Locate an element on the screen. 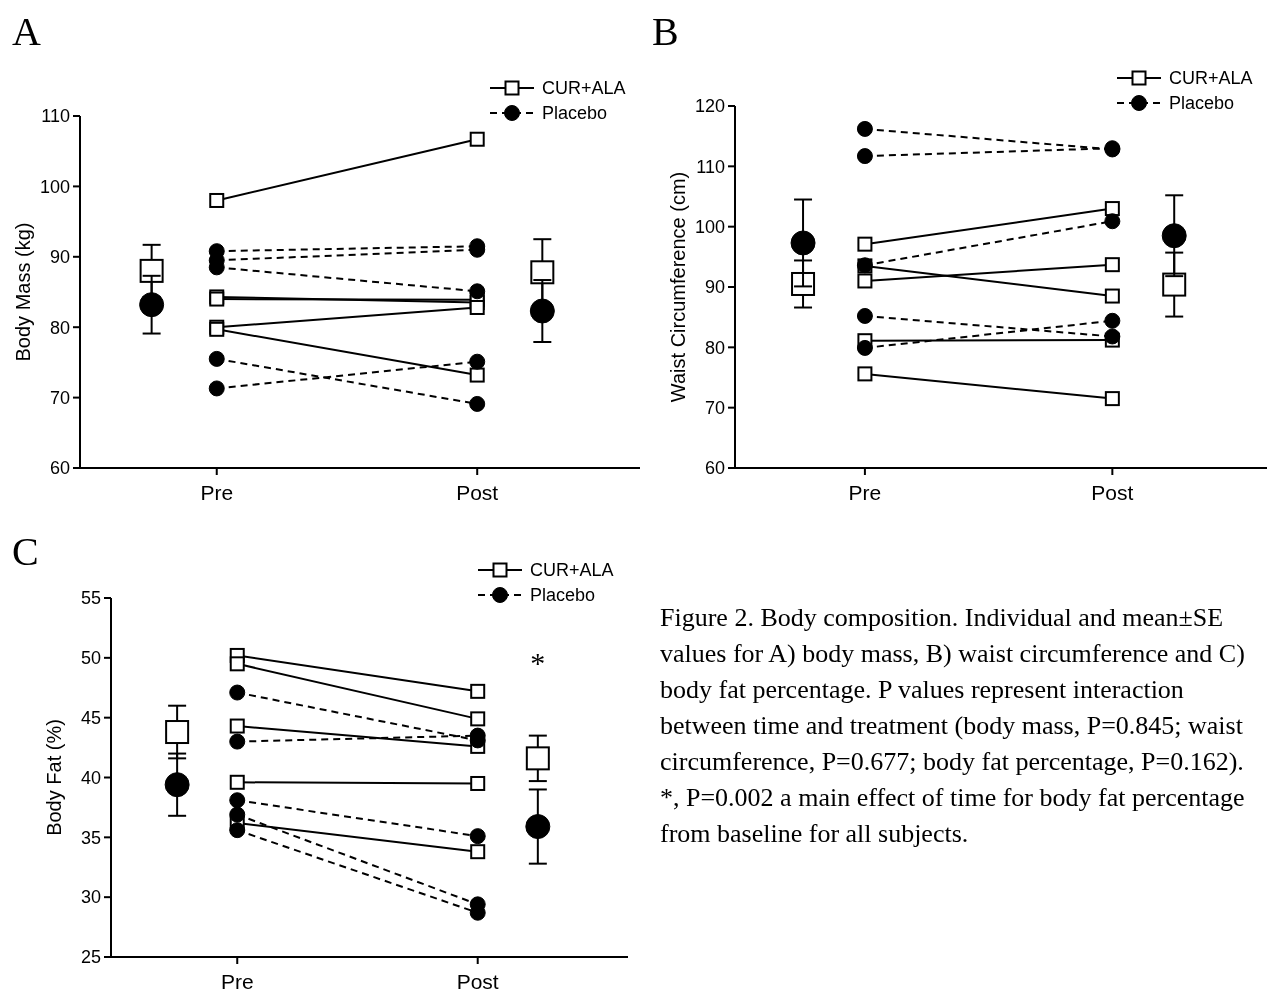 The height and width of the screenshot is (997, 1267). y-axis-title: Waist Circumference (cm) is located at coordinates (678, 287).